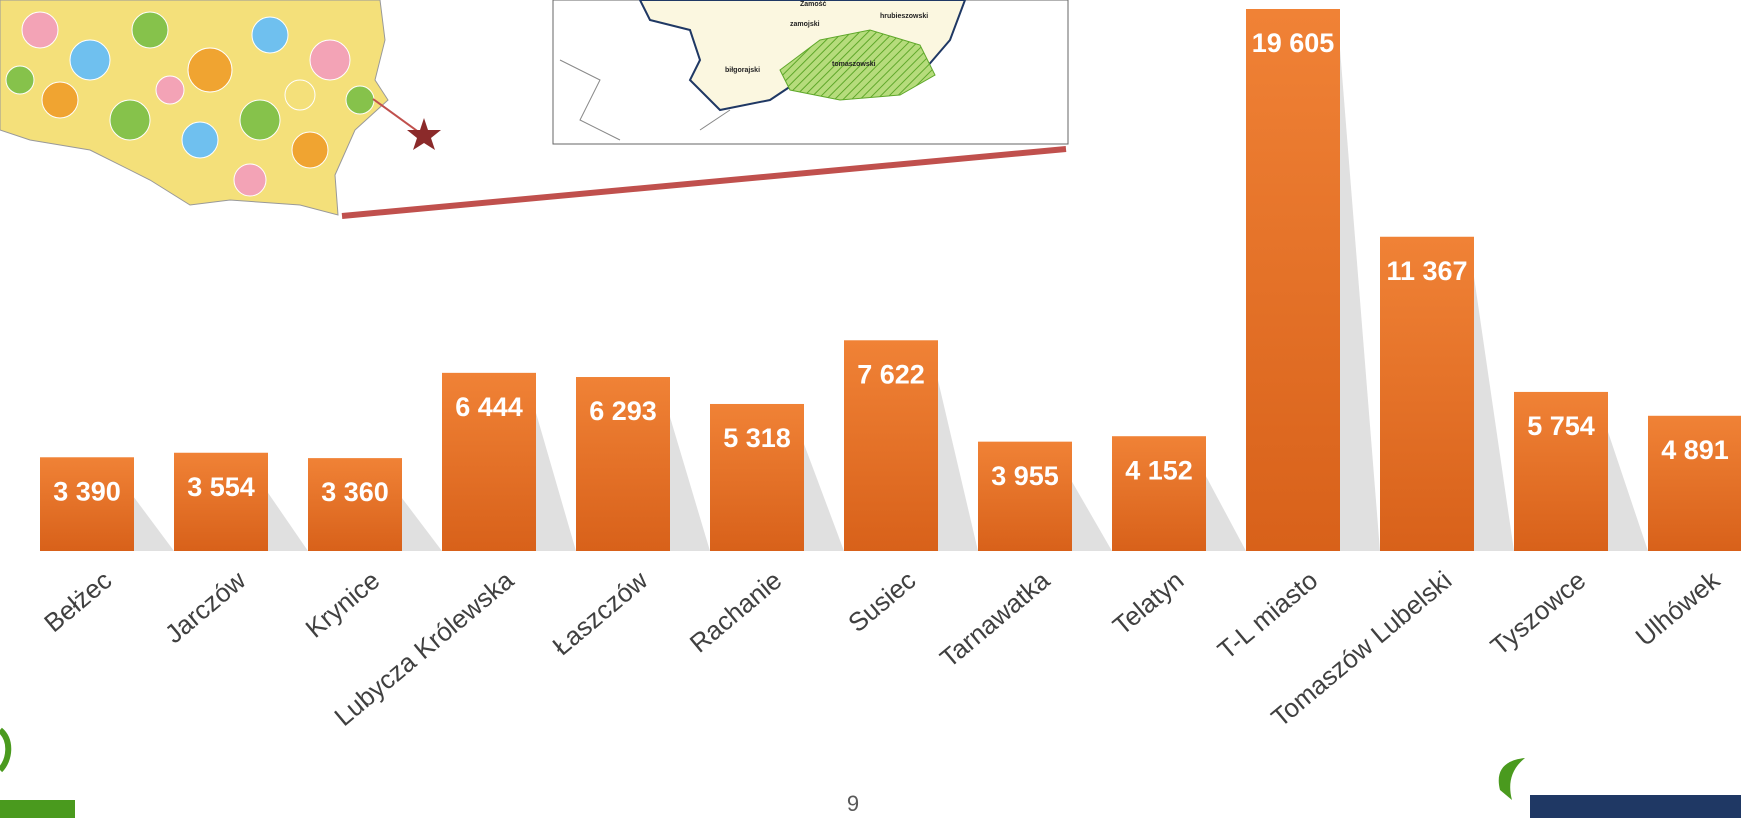  What do you see at coordinates (1538, 613) in the screenshot?
I see `x-tick-label: Tyszowce` at bounding box center [1538, 613].